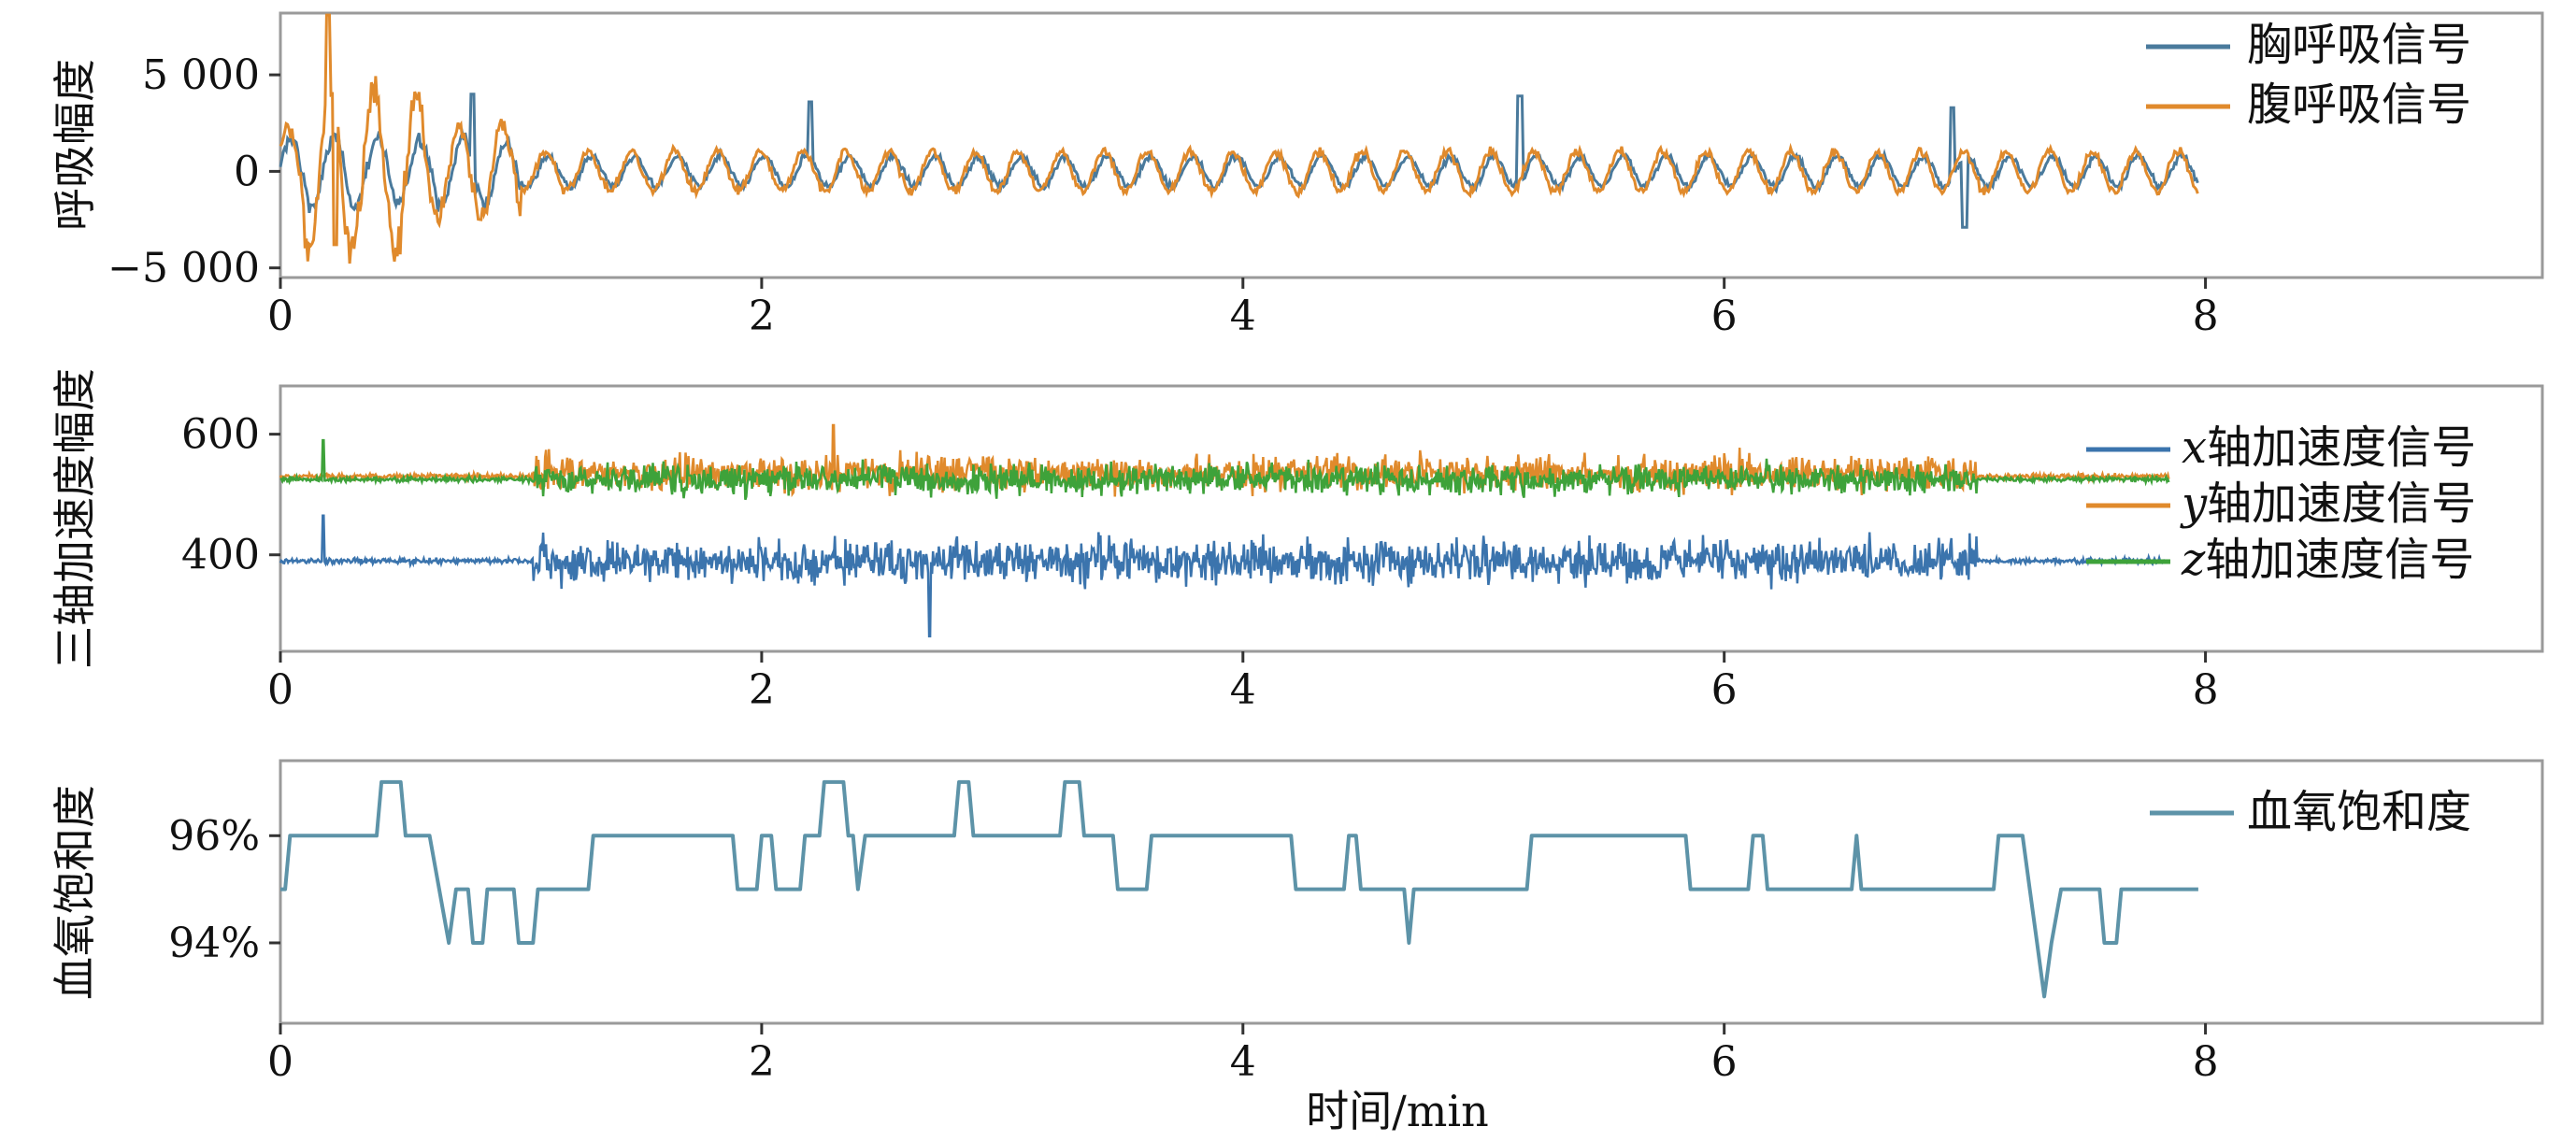  I want to click on y-tick-label: 600, so click(220, 435).